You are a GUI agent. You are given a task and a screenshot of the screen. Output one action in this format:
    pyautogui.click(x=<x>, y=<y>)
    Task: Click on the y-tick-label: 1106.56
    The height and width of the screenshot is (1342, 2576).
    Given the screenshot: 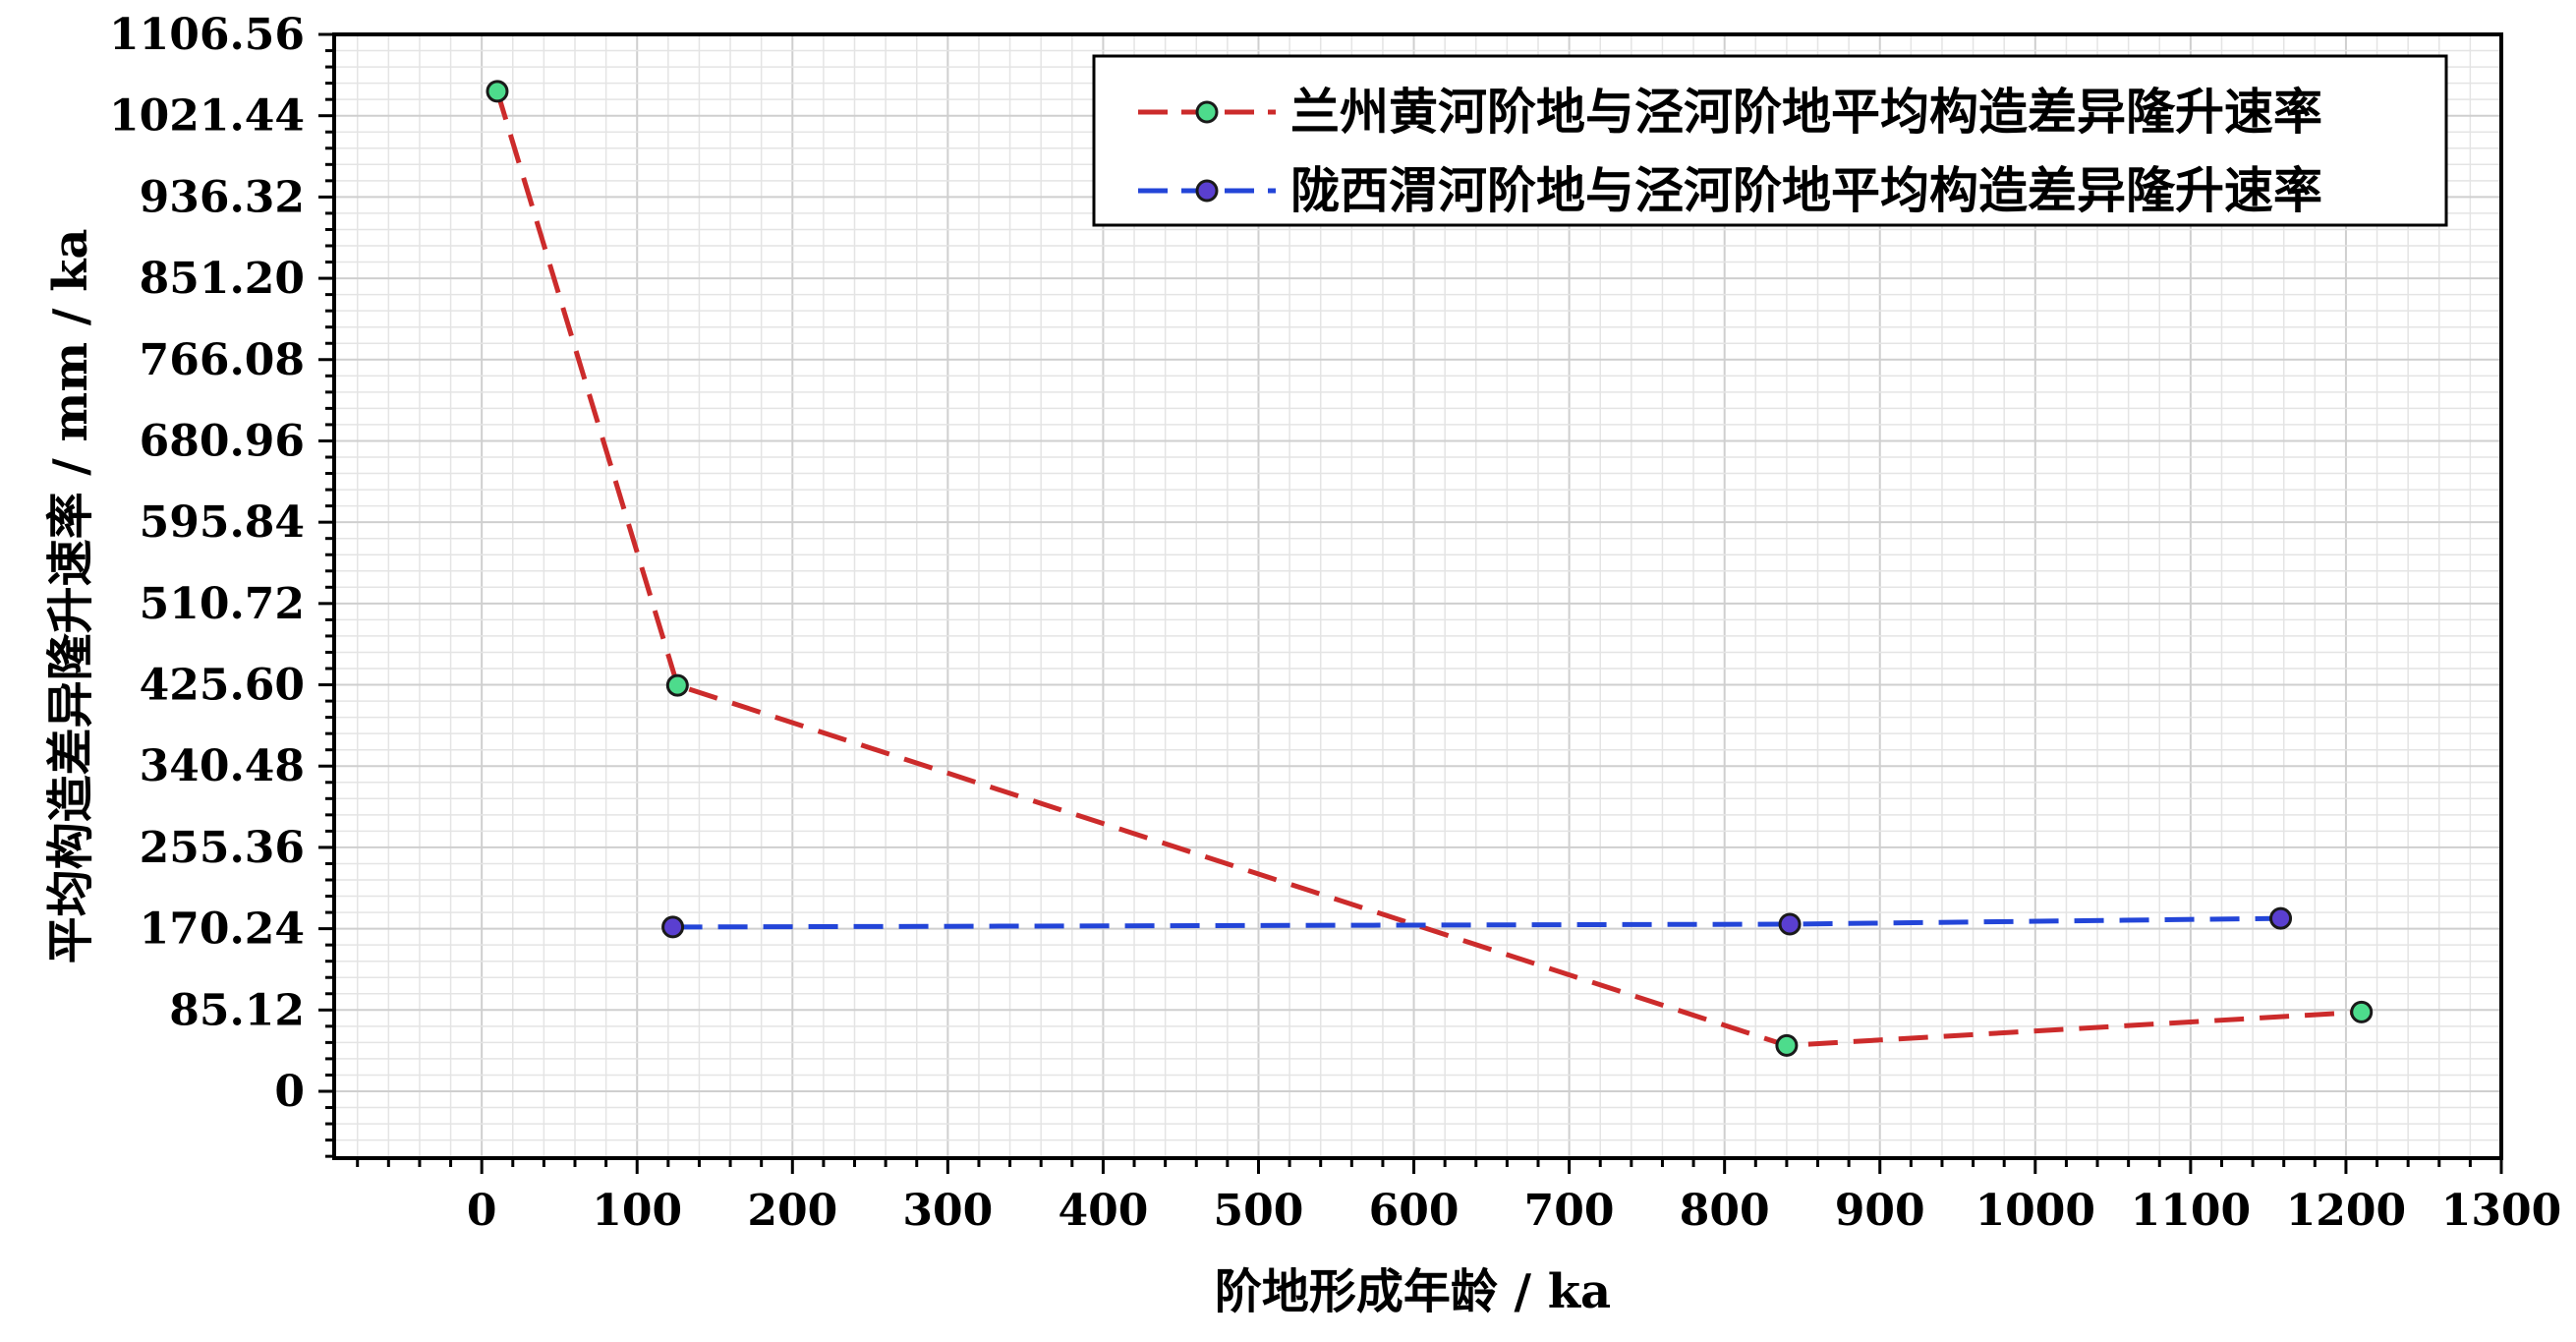 What is the action you would take?
    pyautogui.click(x=207, y=35)
    